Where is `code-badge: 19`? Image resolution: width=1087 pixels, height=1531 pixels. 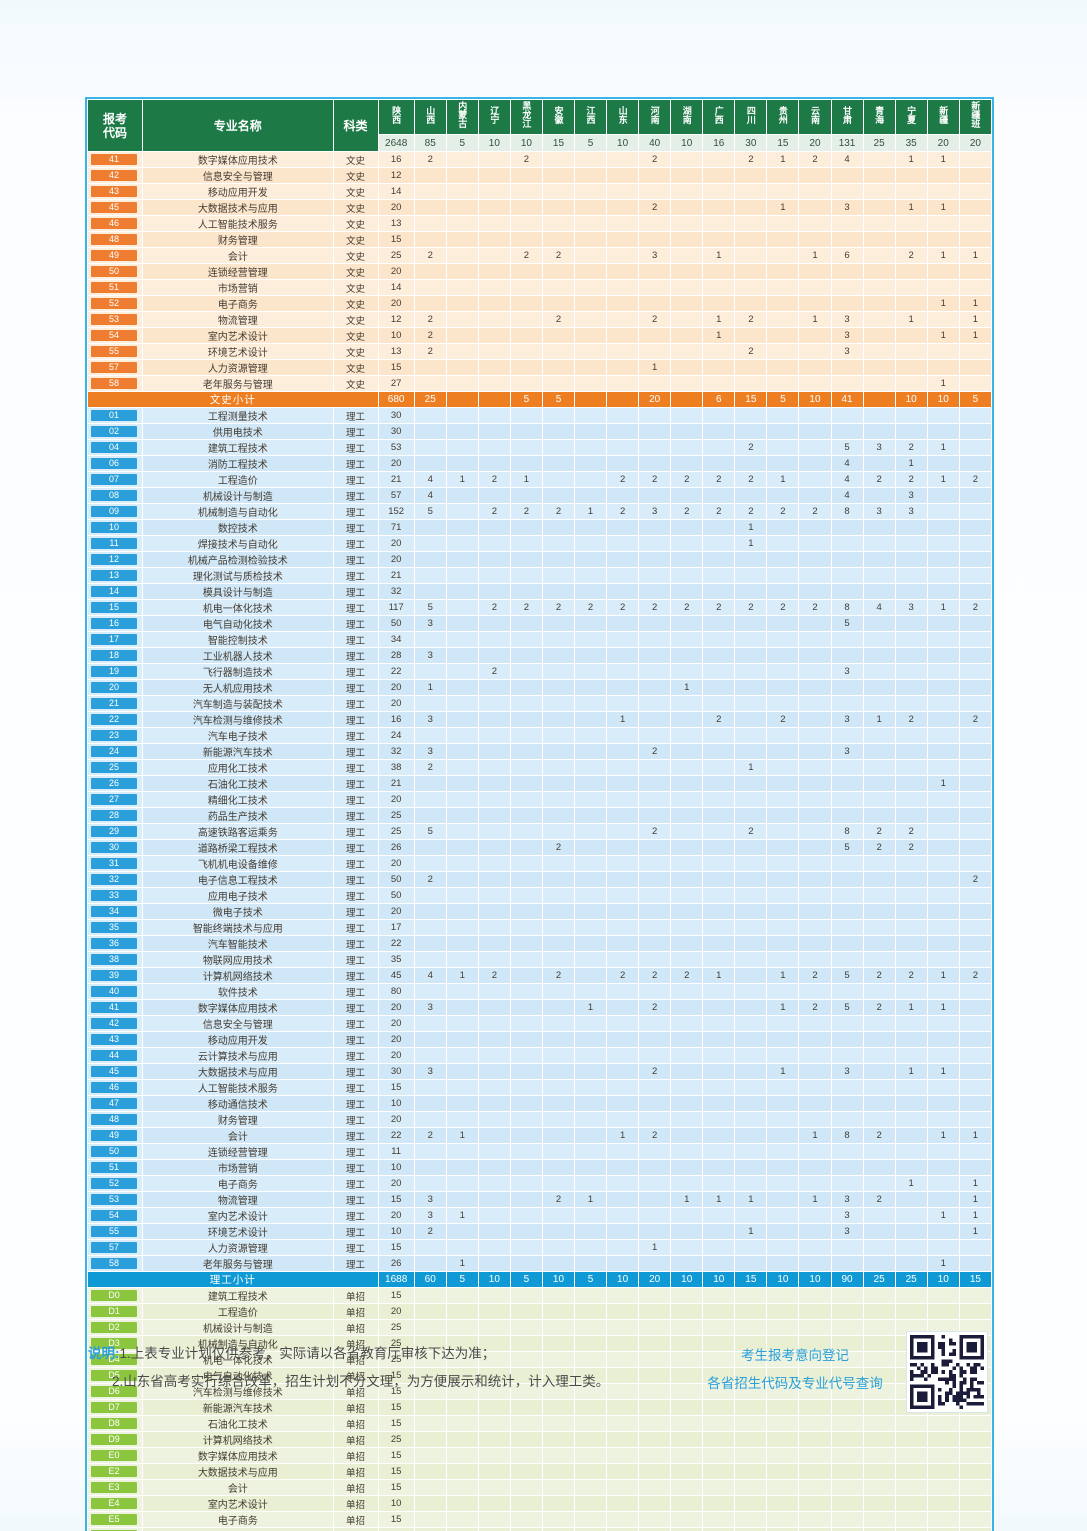 code-badge: 19 is located at coordinates (114, 671).